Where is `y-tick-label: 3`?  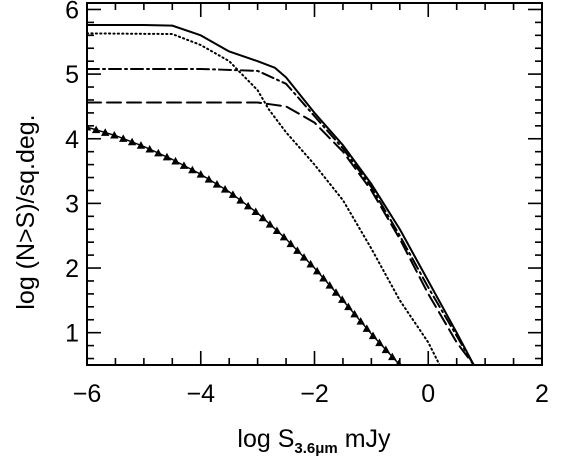 y-tick-label: 3 is located at coordinates (72, 204).